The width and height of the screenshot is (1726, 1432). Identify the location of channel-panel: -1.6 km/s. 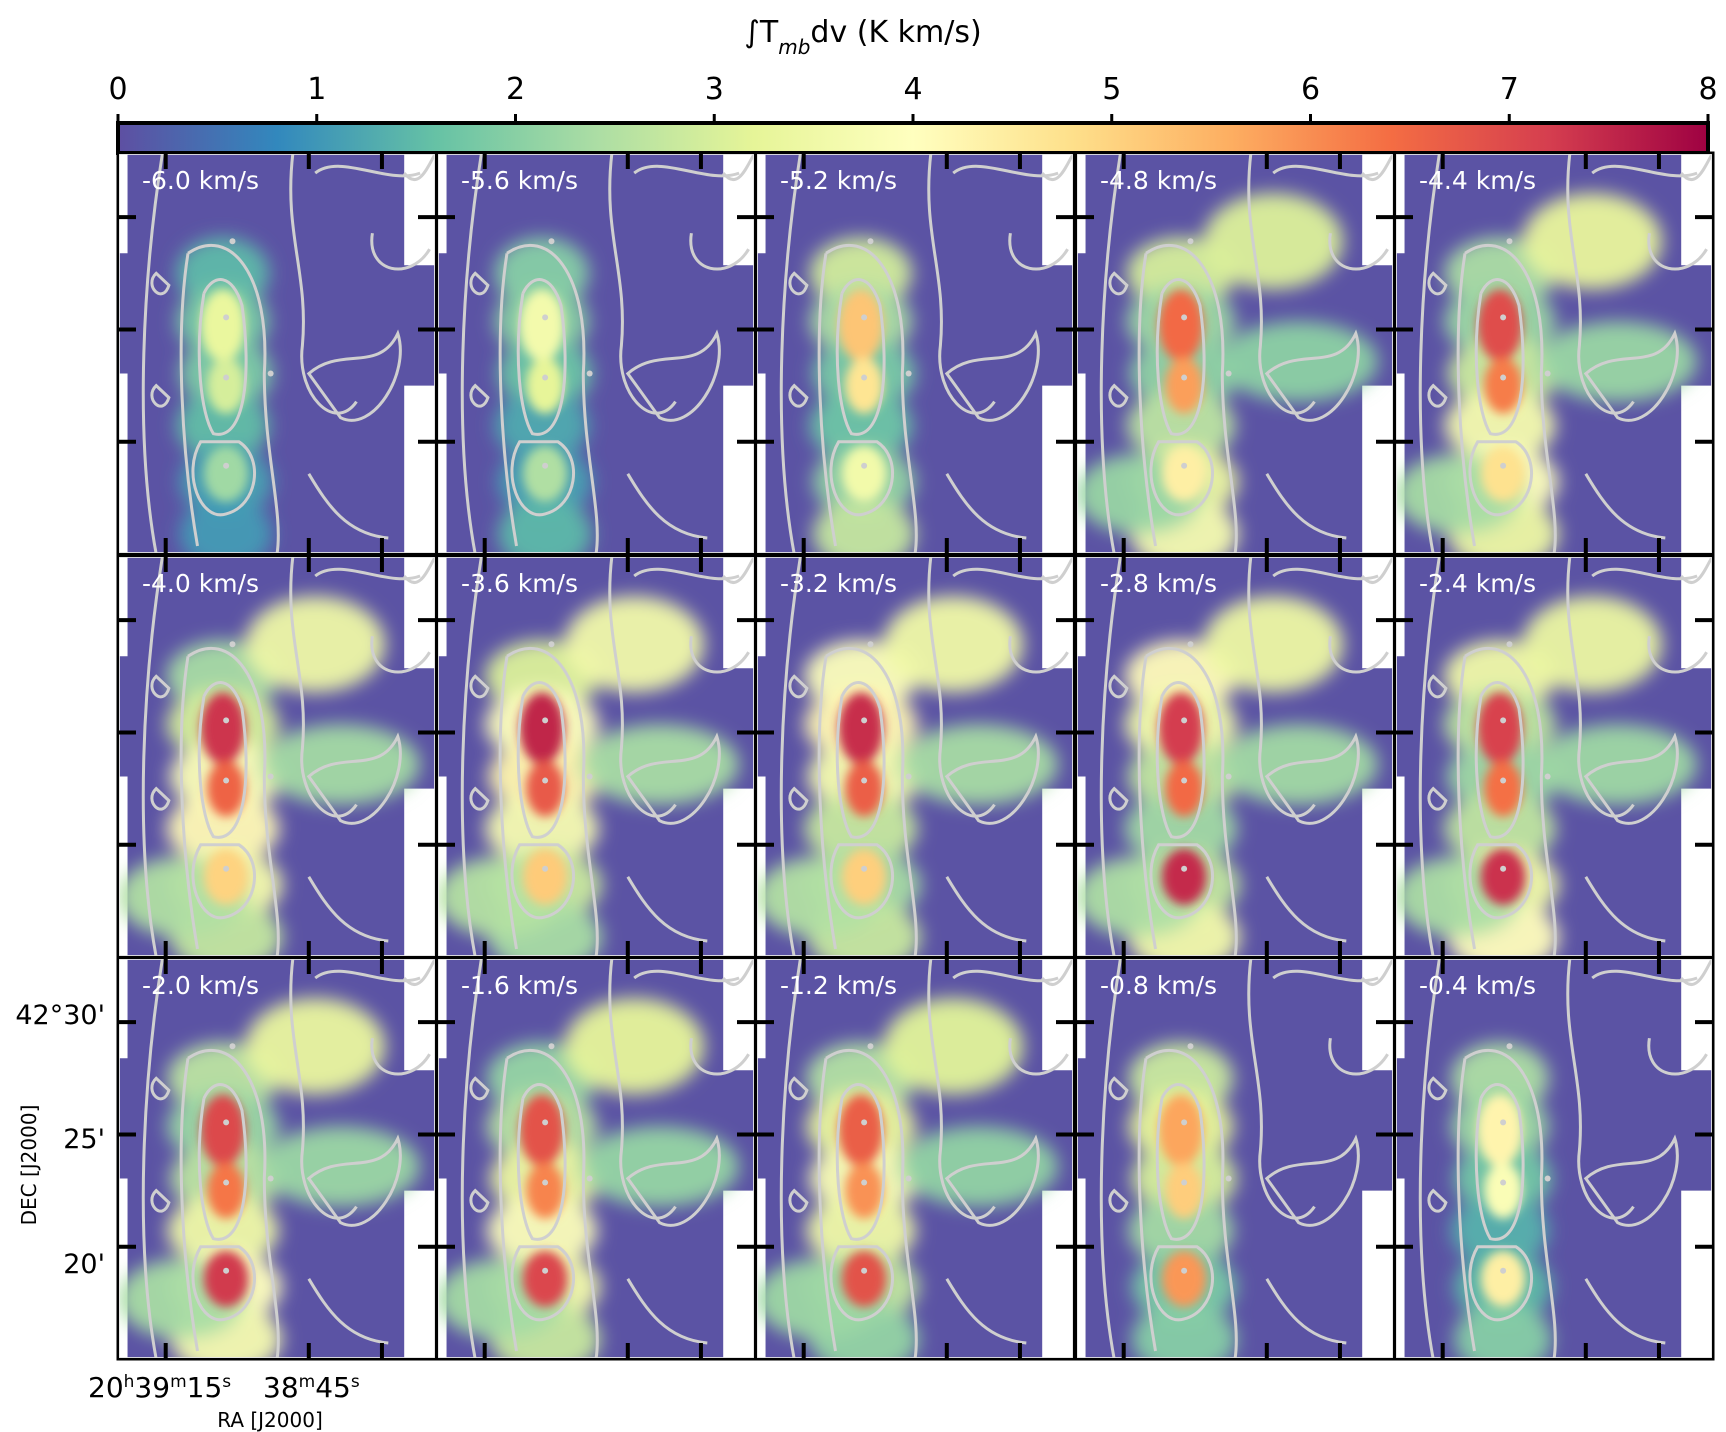
(596, 1158).